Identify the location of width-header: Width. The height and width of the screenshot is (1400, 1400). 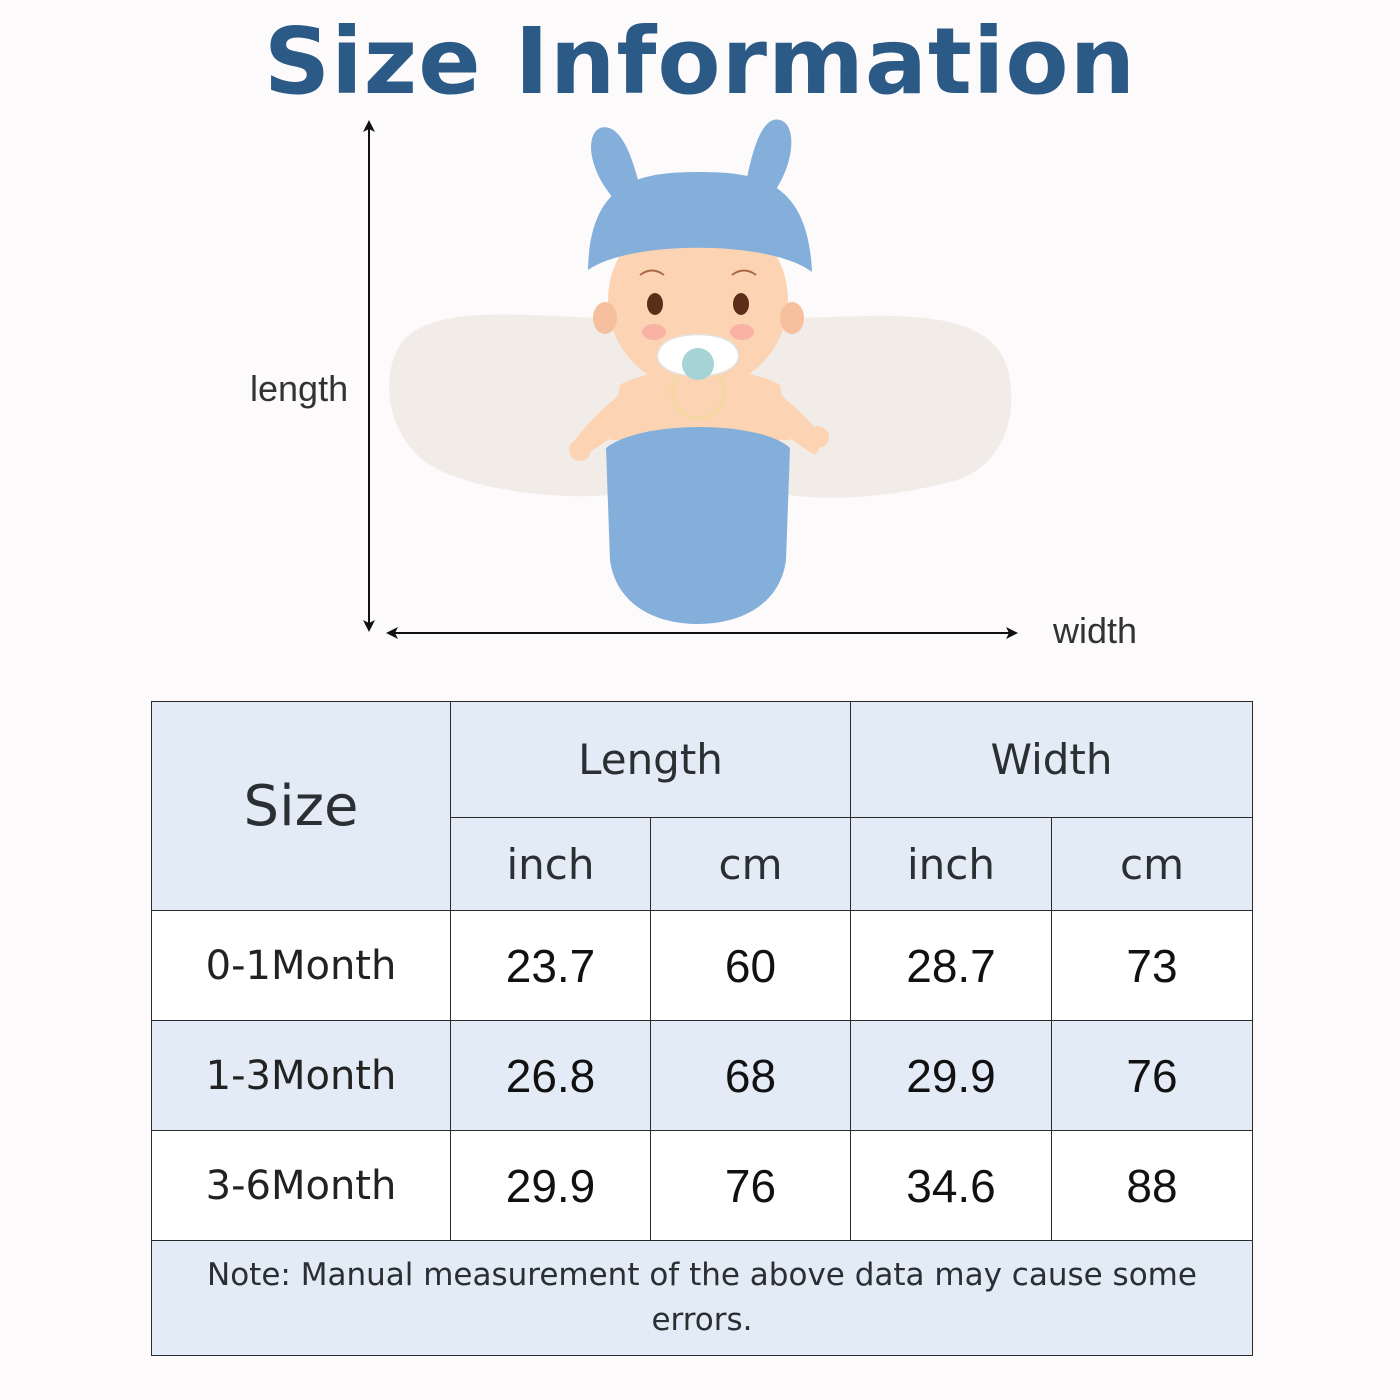
(1051, 759).